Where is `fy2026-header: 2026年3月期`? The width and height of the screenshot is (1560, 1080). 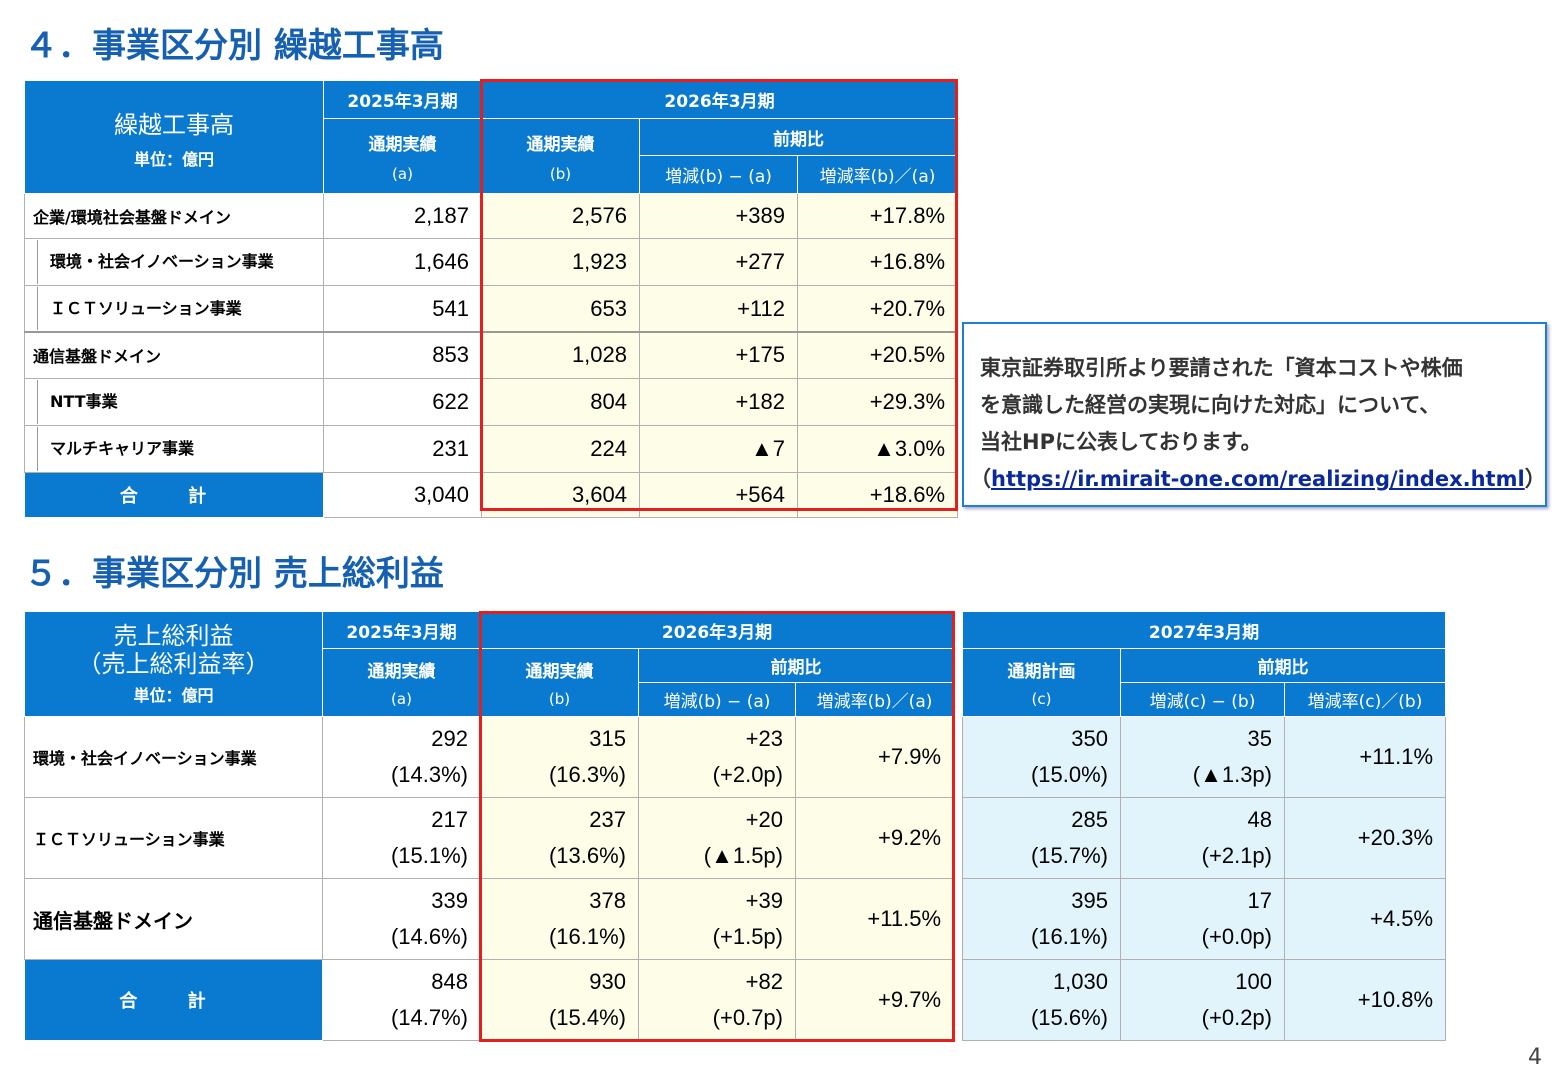
fy2026-header: 2026年3月期 is located at coordinates (719, 99).